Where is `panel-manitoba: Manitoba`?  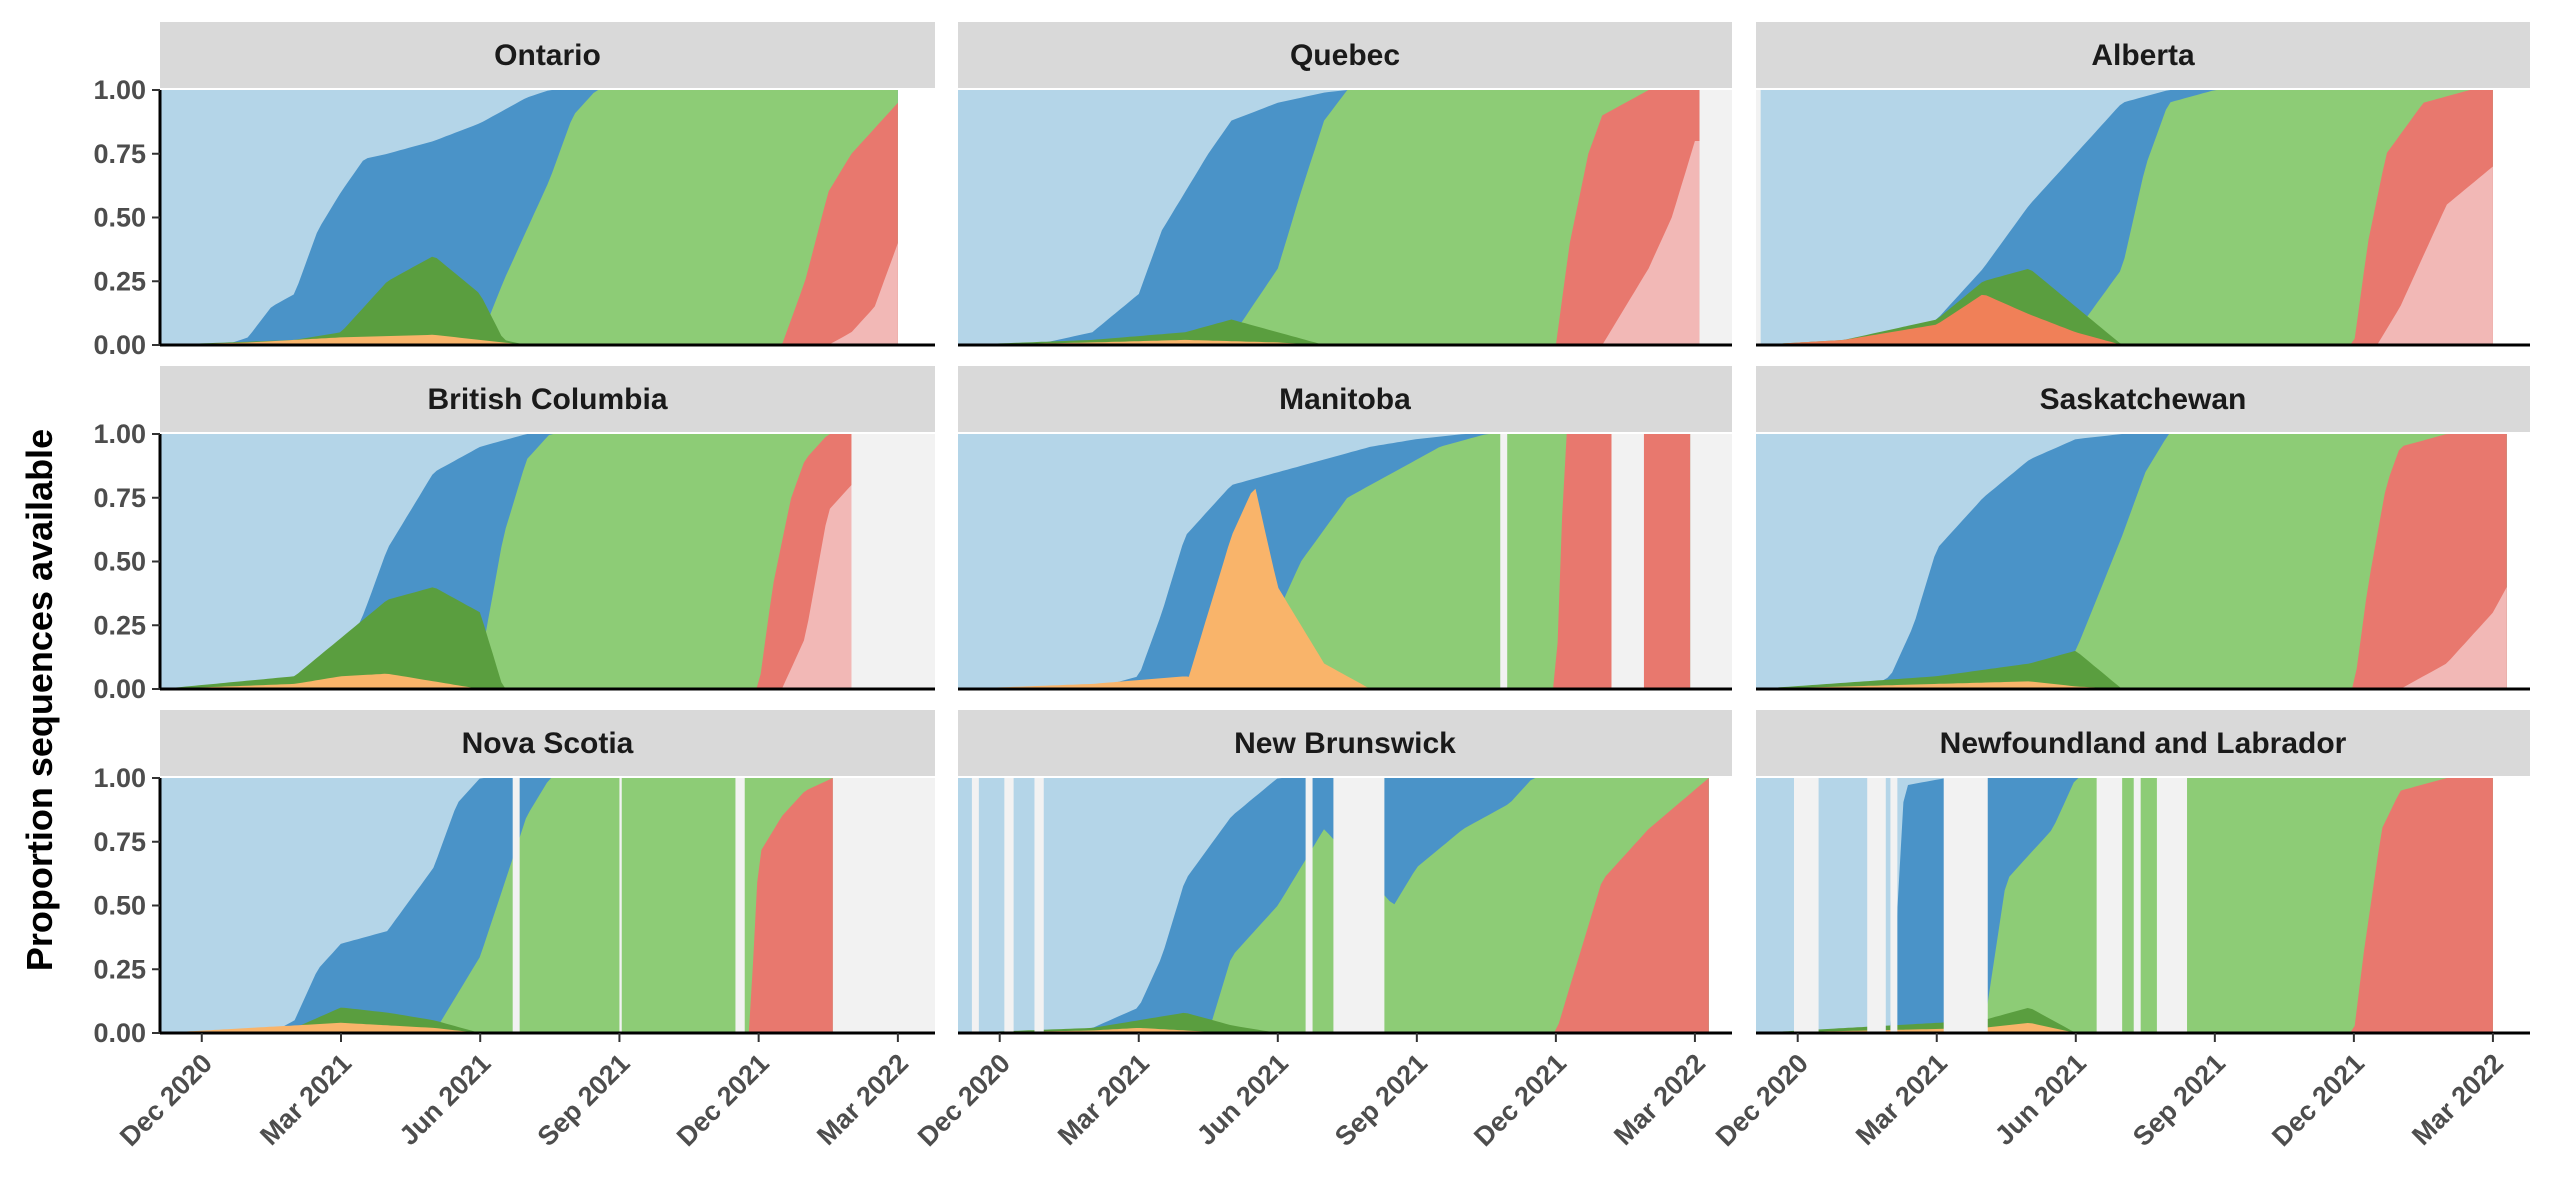 panel-manitoba: Manitoba is located at coordinates (1345, 528).